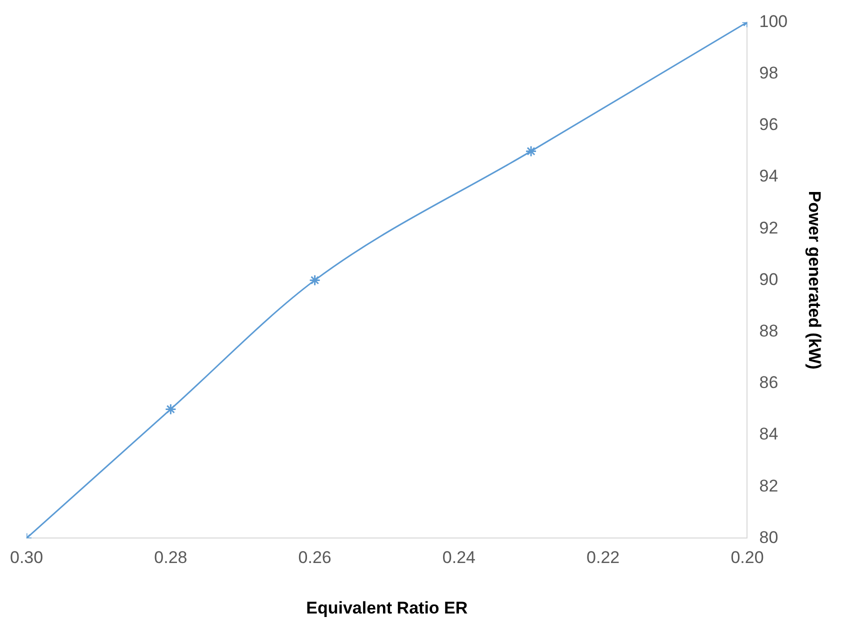 Image resolution: width=856 pixels, height=633 pixels. What do you see at coordinates (459, 558) in the screenshot?
I see `x-tick-label: 0.24` at bounding box center [459, 558].